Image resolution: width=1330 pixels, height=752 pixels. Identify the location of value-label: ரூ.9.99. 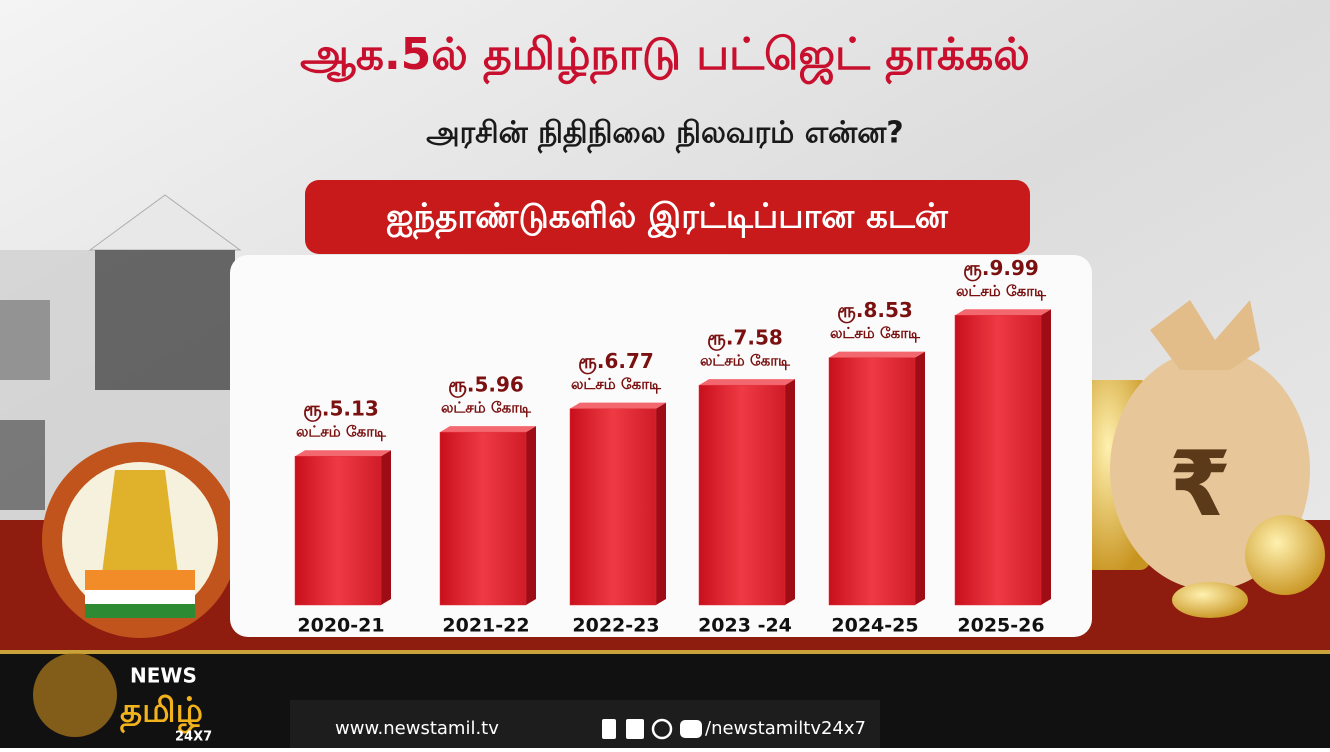
(1001, 269).